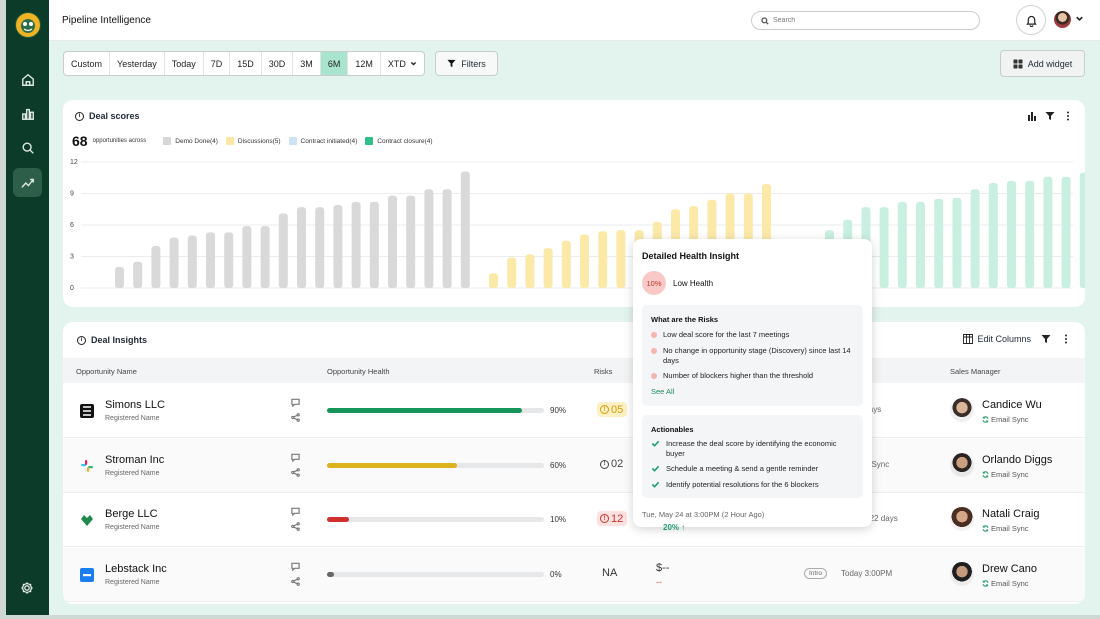 The height and width of the screenshot is (619, 1100). What do you see at coordinates (27, 589) in the screenshot?
I see `settings-gear-icon` at bounding box center [27, 589].